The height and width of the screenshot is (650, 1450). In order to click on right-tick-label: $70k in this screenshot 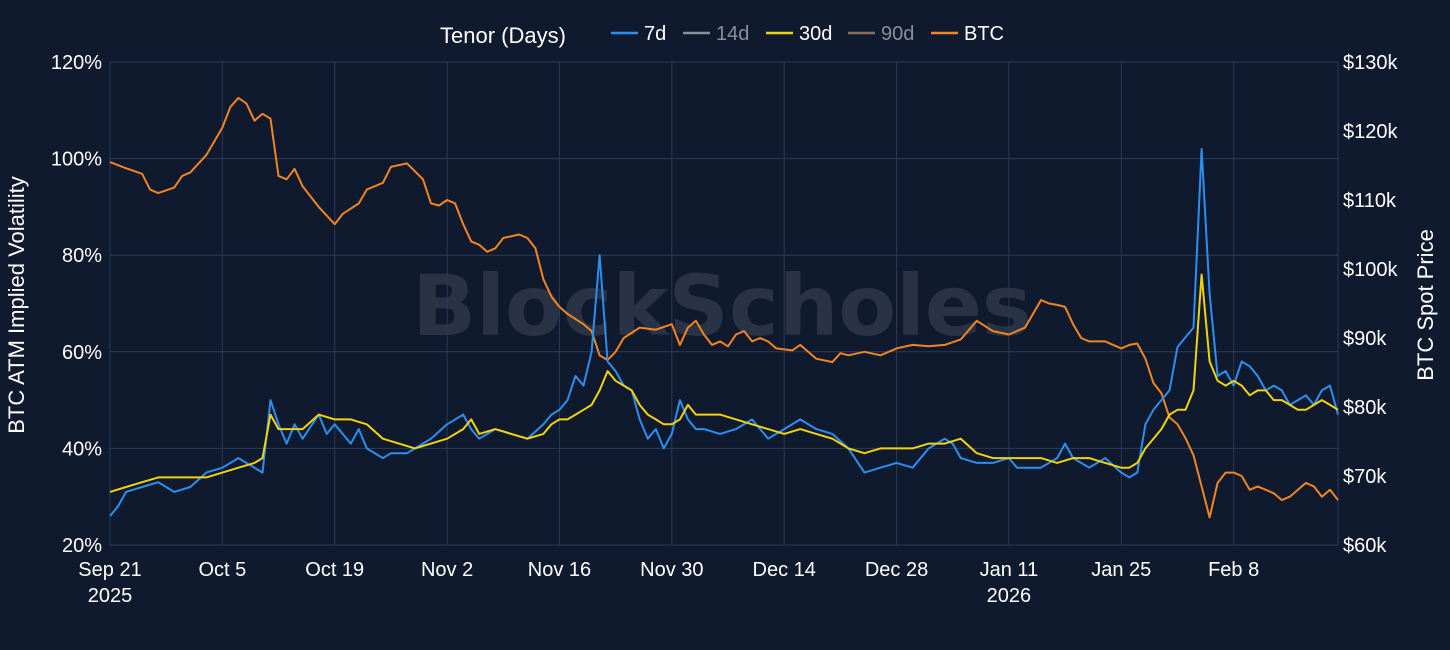, I will do `click(1365, 477)`.